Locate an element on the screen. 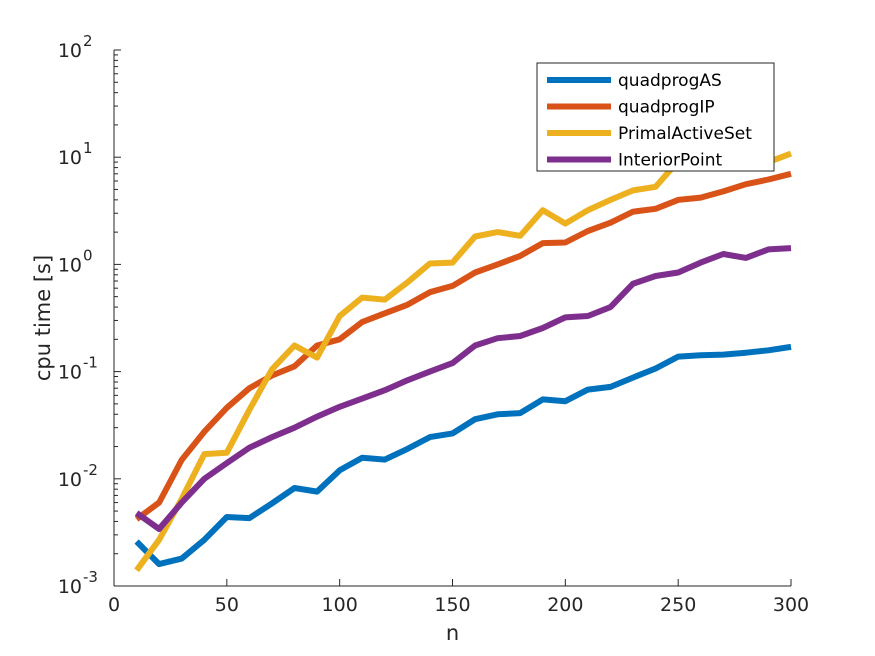 The height and width of the screenshot is (656, 875). x-tick-label-2: 100 is located at coordinates (340, 605).